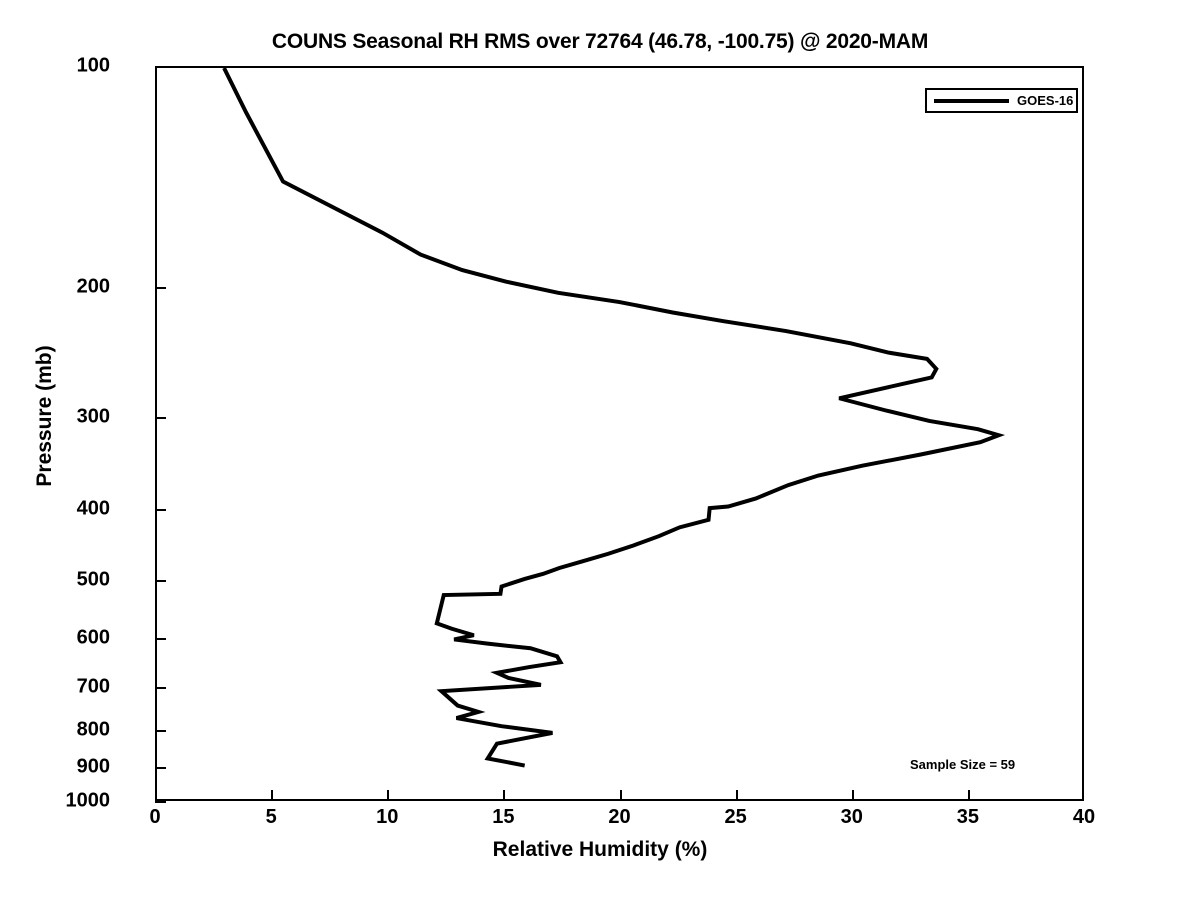 The width and height of the screenshot is (1200, 900). I want to click on x-tick-label-35: 35, so click(967, 817).